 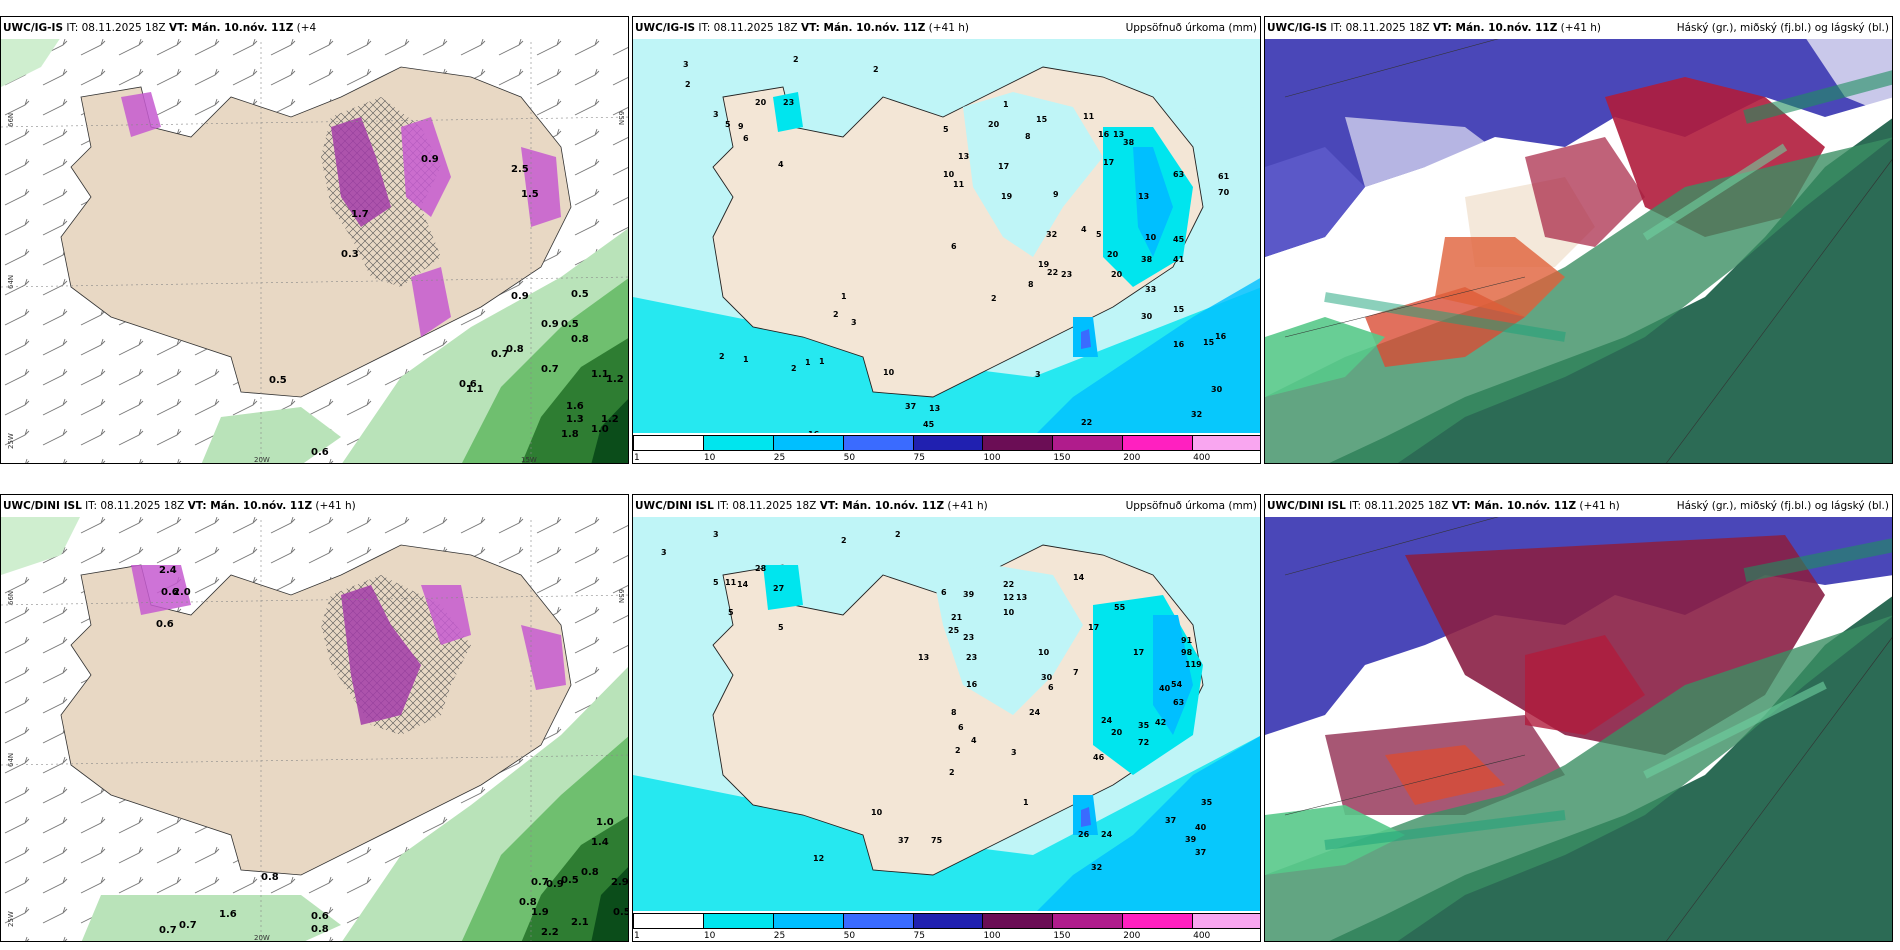 I want to click on value-label: 6, so click(x=954, y=246).